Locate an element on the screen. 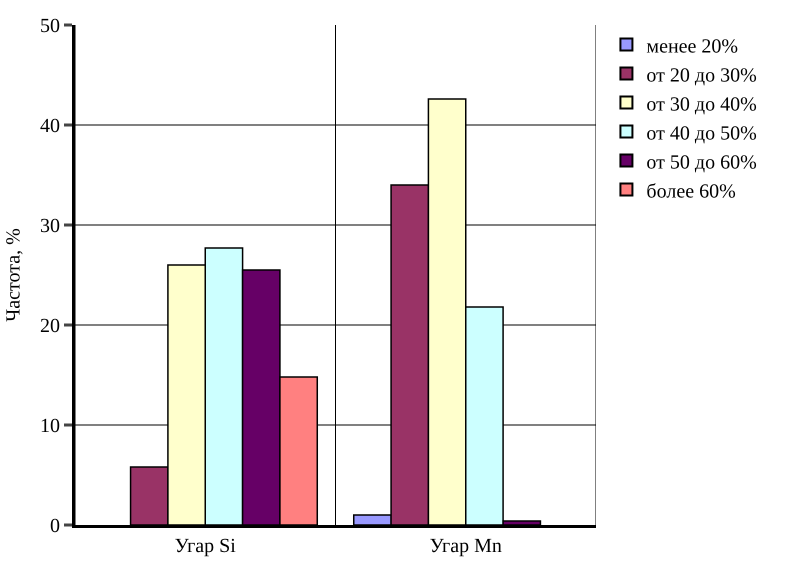 This screenshot has width=811, height=570. y-axis-title: Частота, % is located at coordinates (13, 275).